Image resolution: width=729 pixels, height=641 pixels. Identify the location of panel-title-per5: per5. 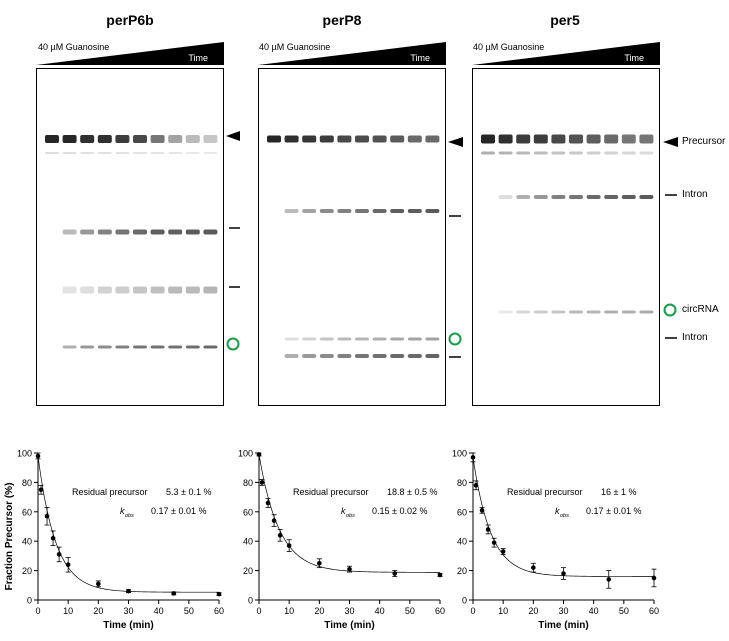
(565, 20).